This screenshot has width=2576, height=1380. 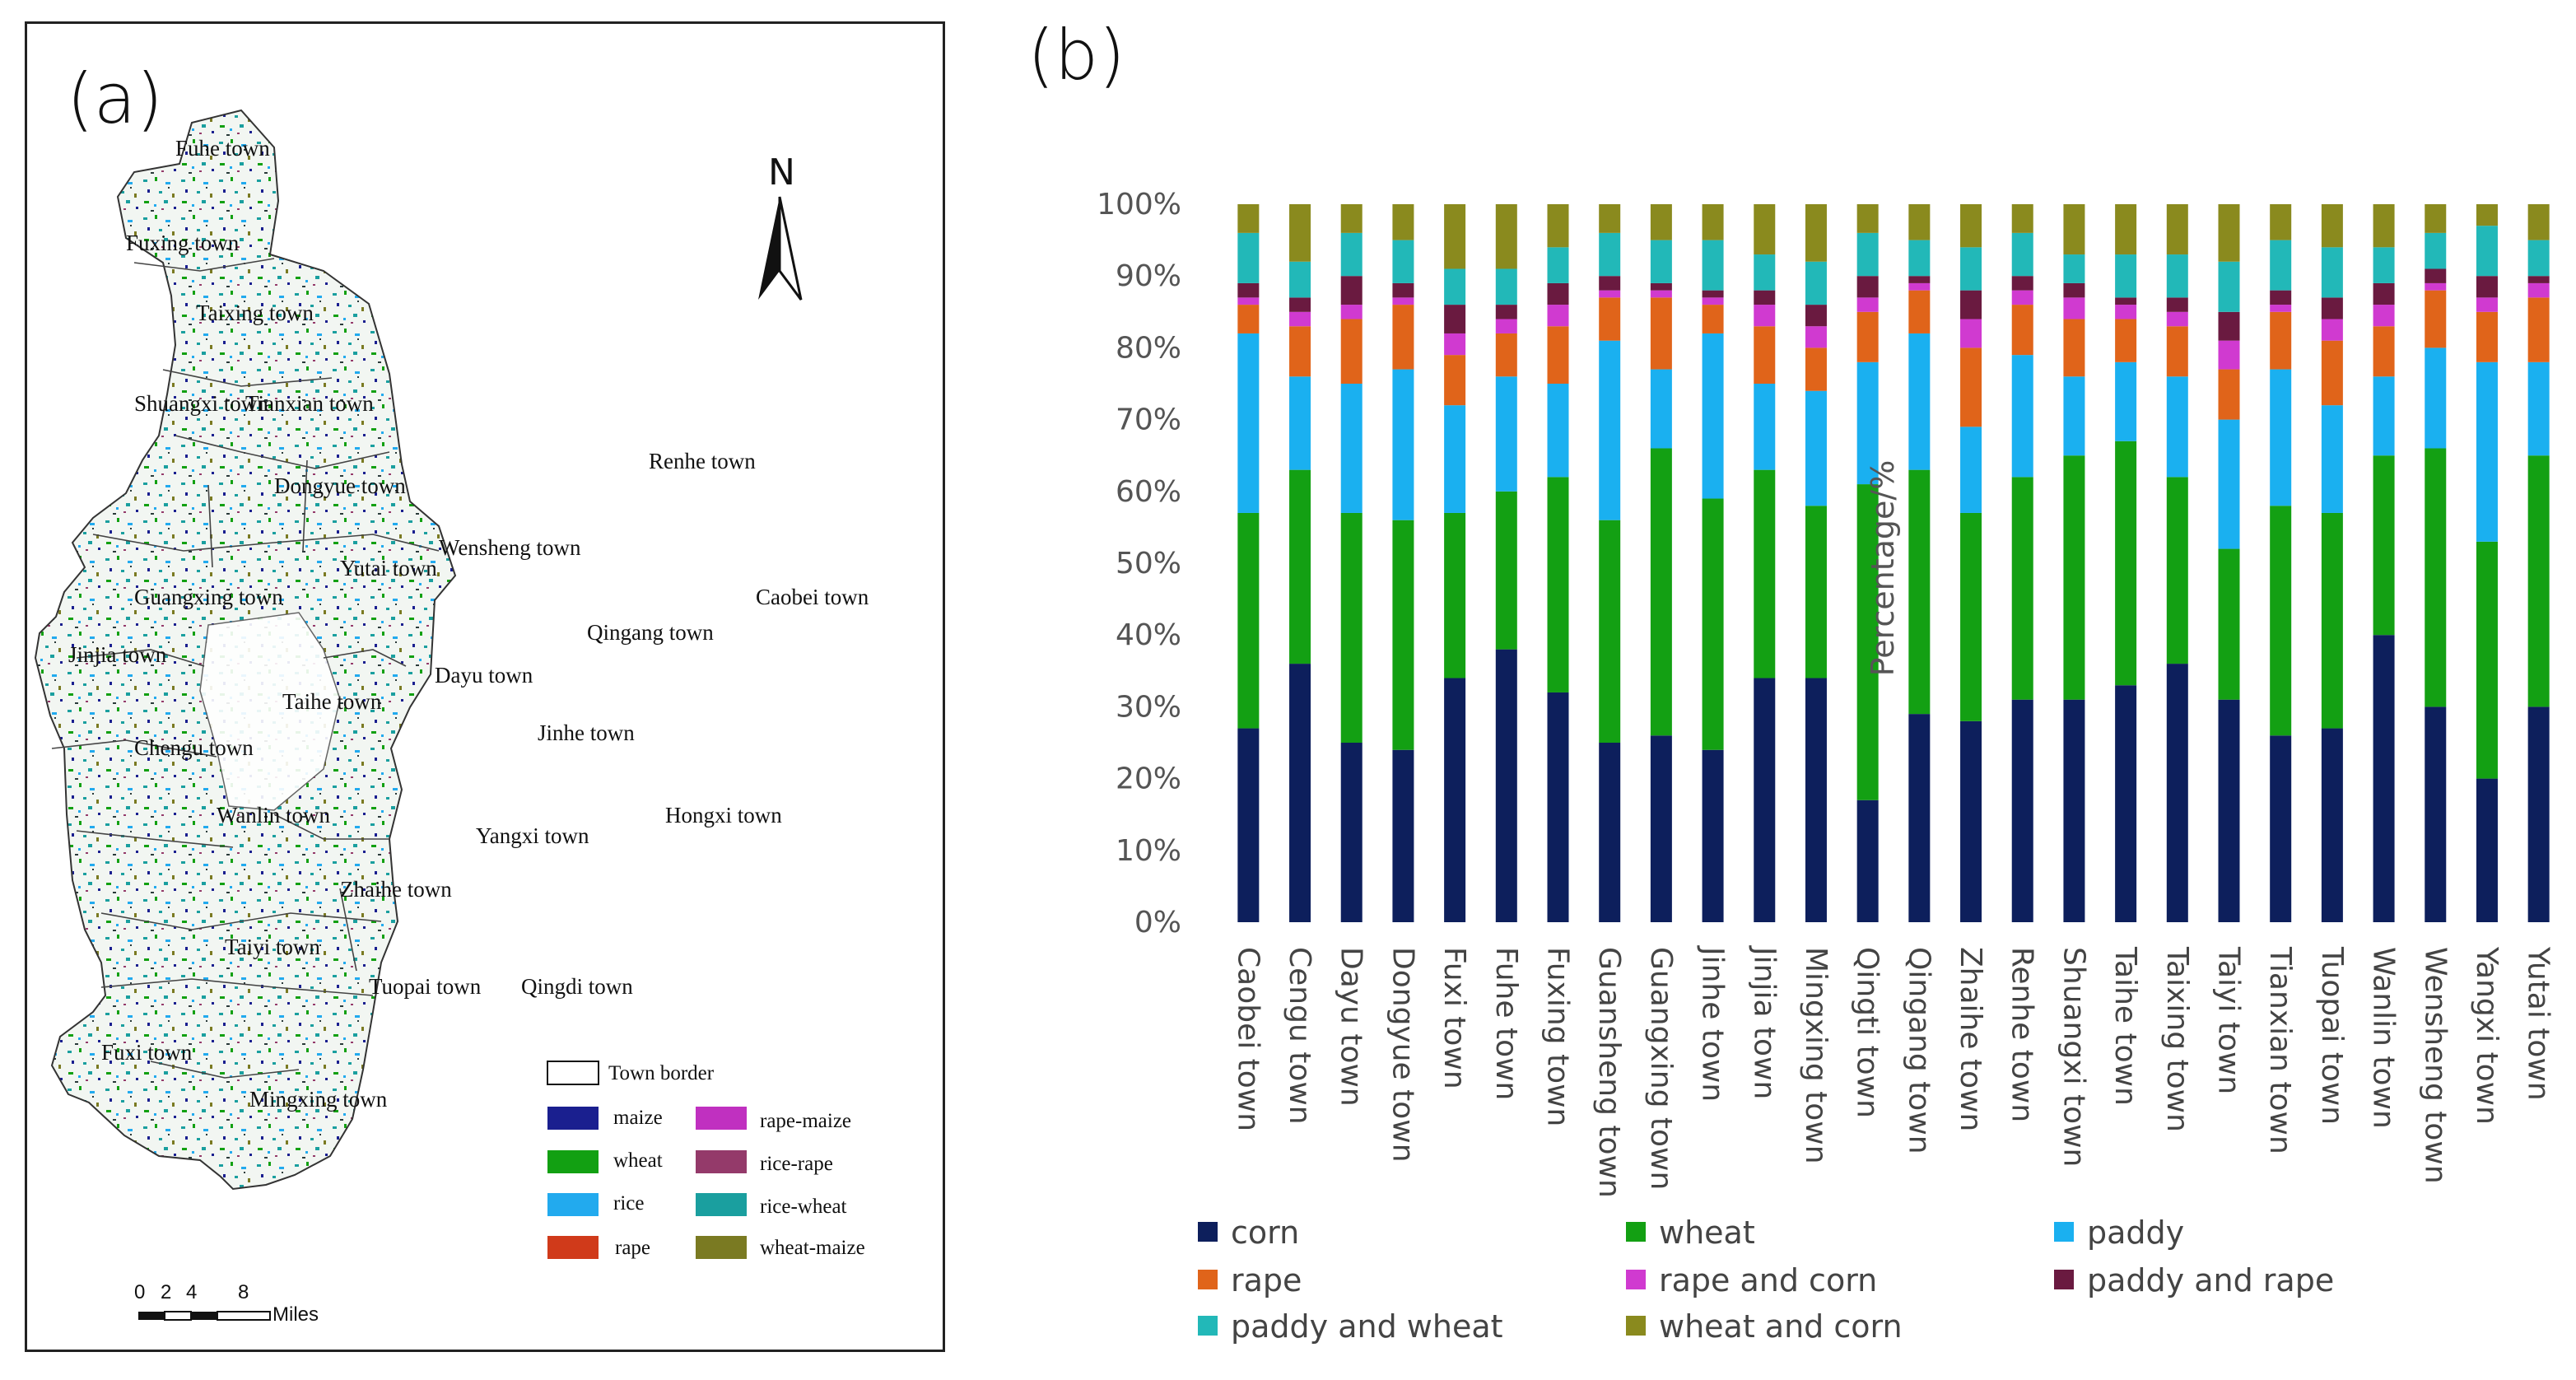 I want to click on legend-label: Town border, so click(x=661, y=1073).